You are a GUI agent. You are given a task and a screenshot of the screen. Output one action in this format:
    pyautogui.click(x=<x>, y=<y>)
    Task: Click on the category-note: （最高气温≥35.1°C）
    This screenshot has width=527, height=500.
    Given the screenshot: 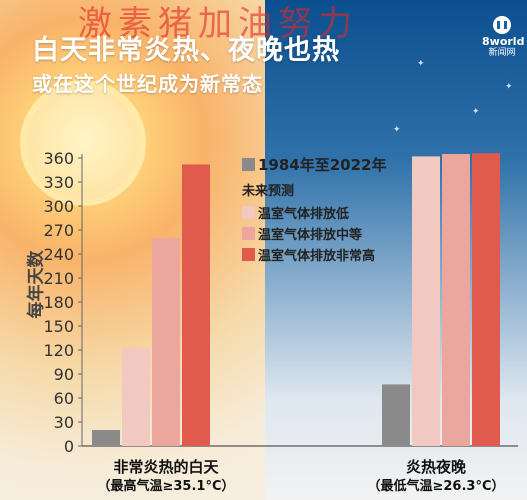 What is the action you would take?
    pyautogui.click(x=166, y=486)
    